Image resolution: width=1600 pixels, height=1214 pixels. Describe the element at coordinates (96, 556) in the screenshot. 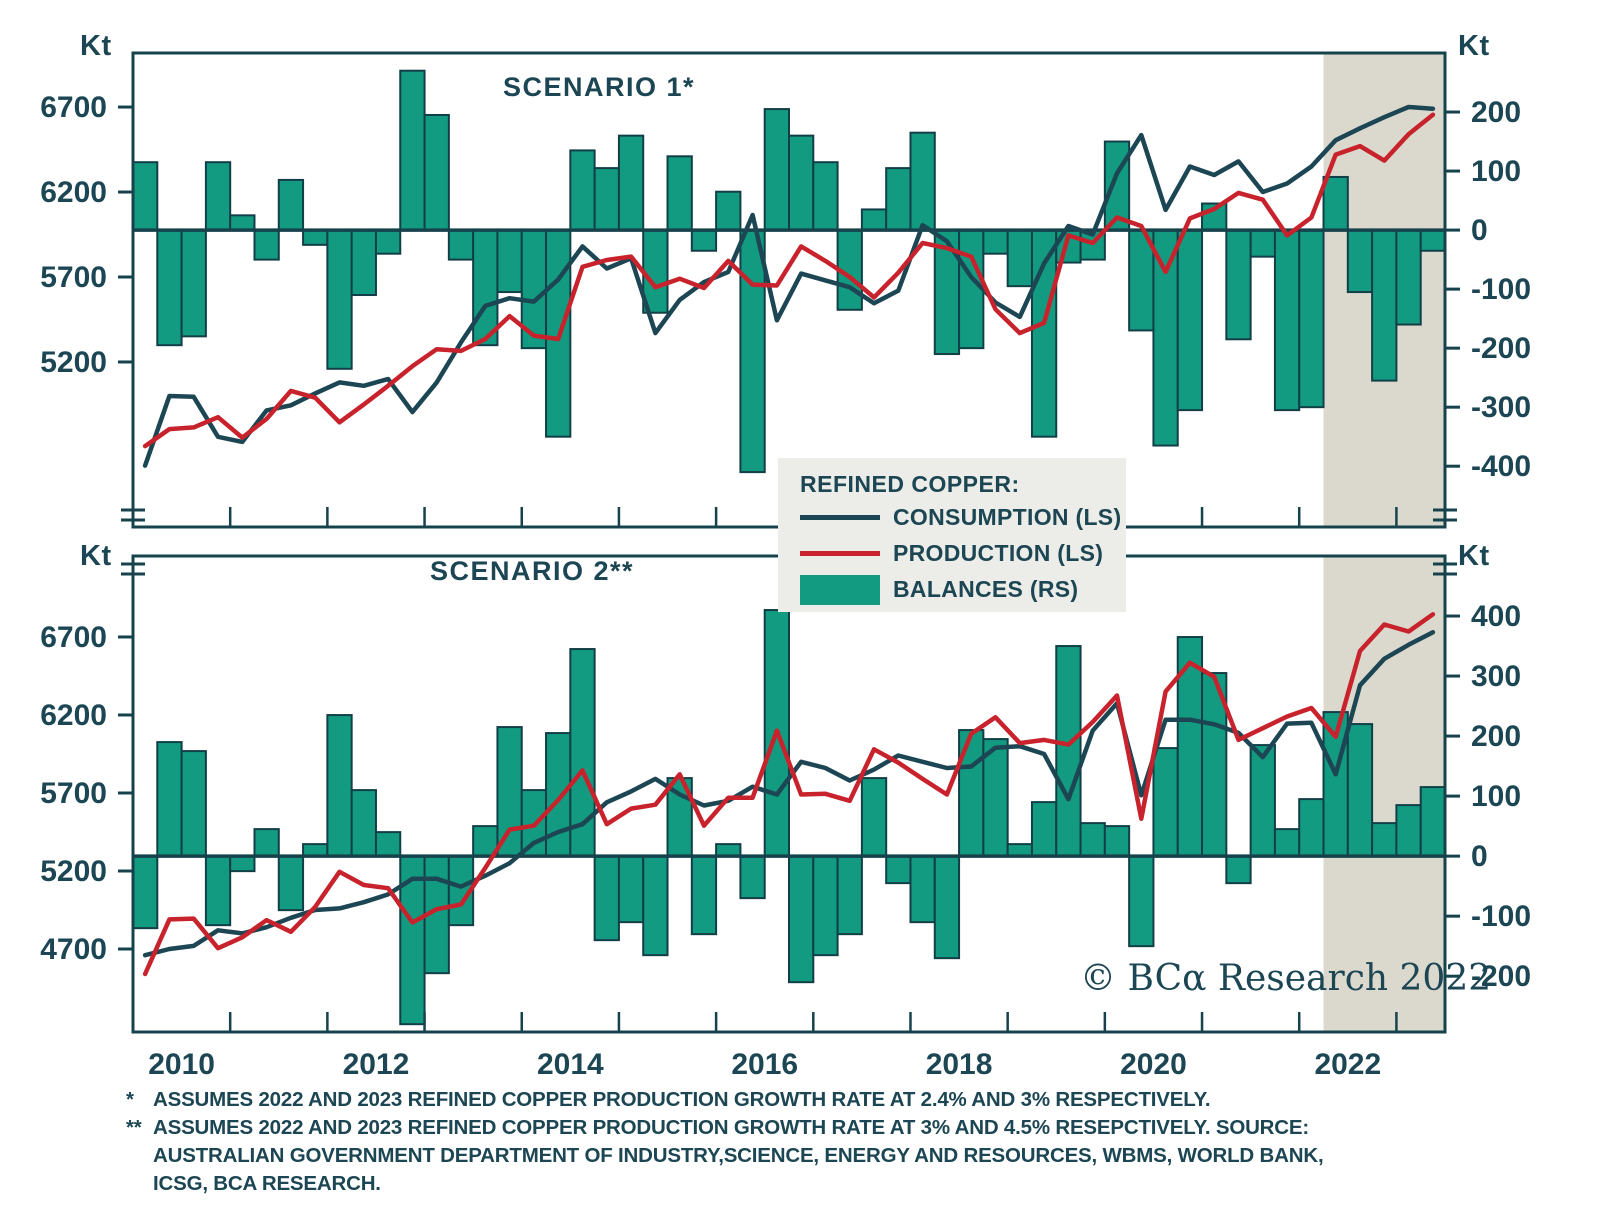

I see `bottom-left-axis-unit: Kt` at that location.